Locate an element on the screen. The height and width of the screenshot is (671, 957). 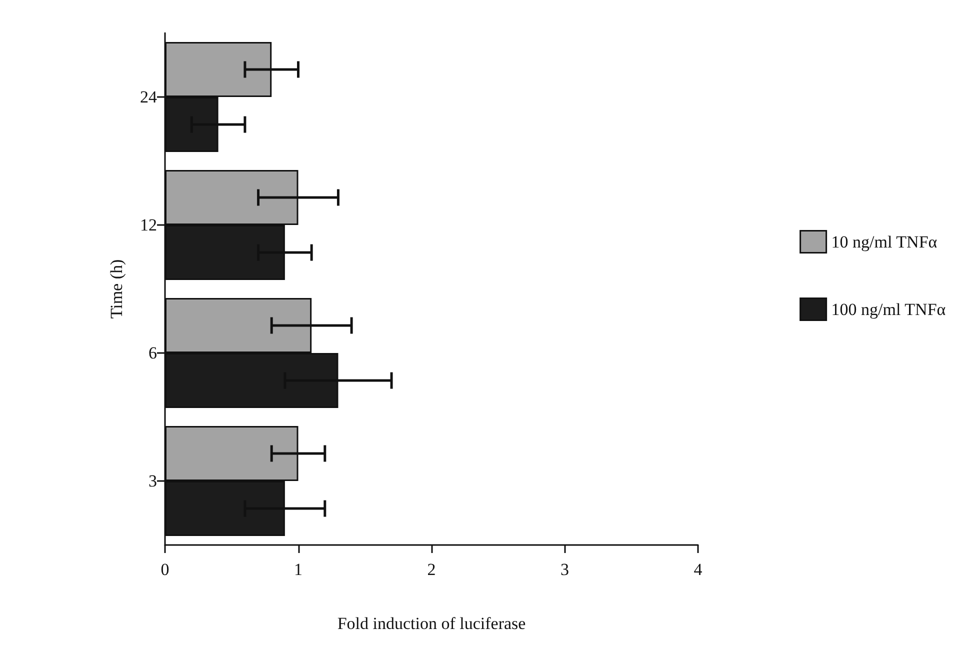
y-tick-label: 24 is located at coordinates (149, 97).